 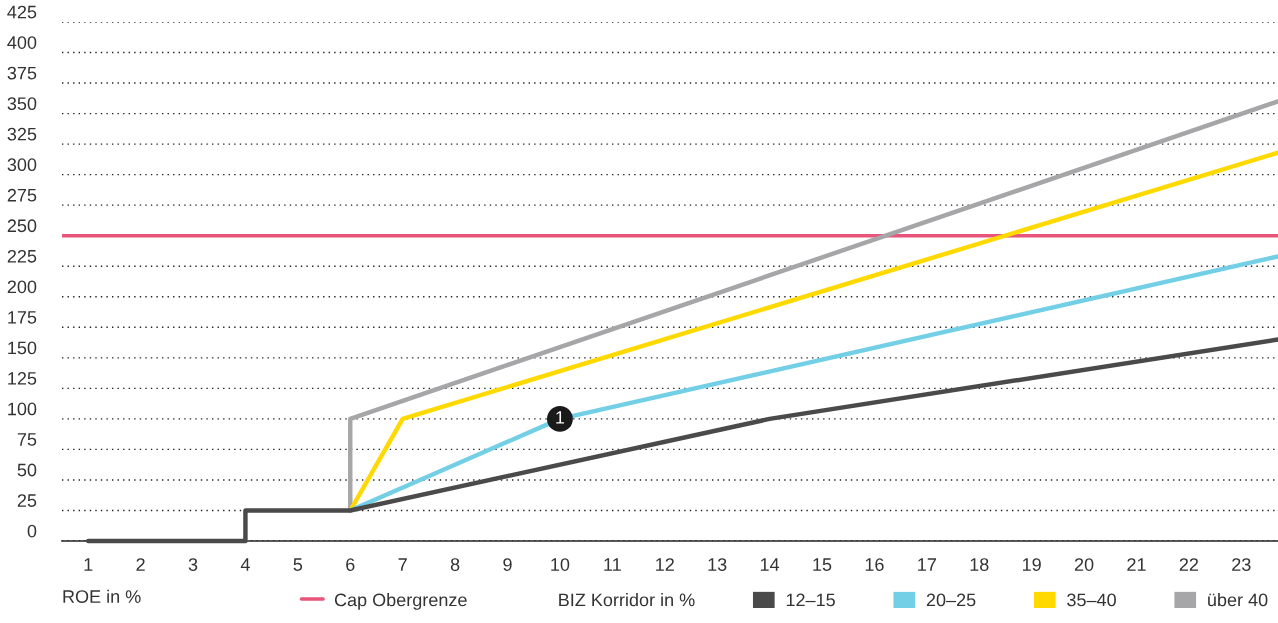 What do you see at coordinates (298, 564) in the screenshot?
I see `x-tick-label: 5` at bounding box center [298, 564].